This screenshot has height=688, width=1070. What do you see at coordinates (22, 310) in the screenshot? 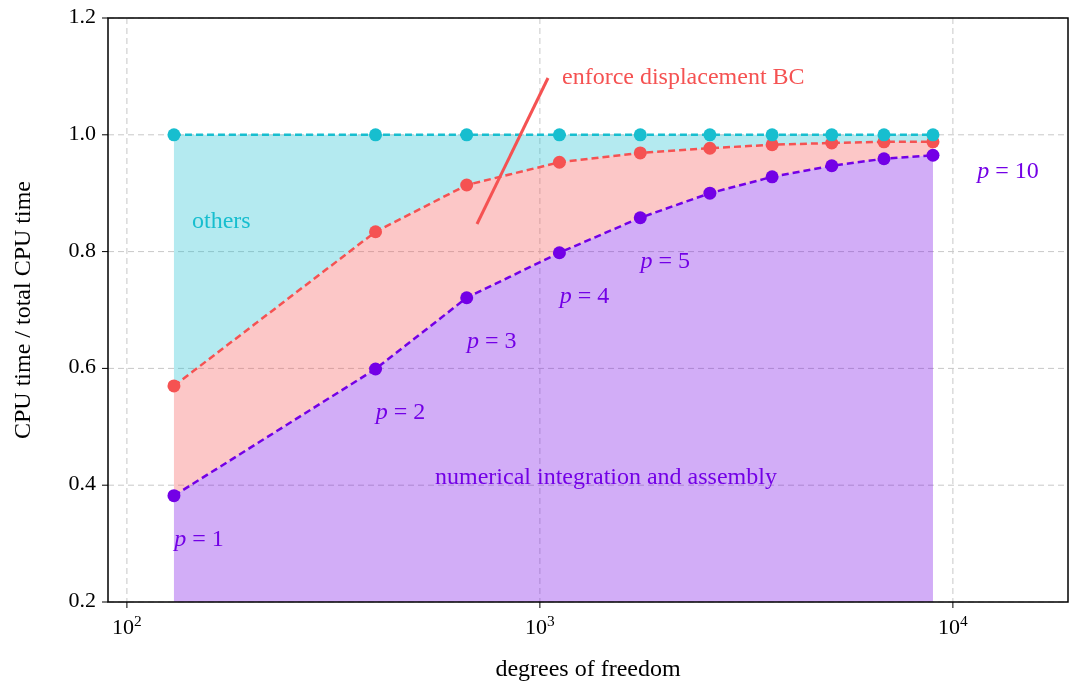
I see `y-axis-title: CPU time / total CPU time` at bounding box center [22, 310].